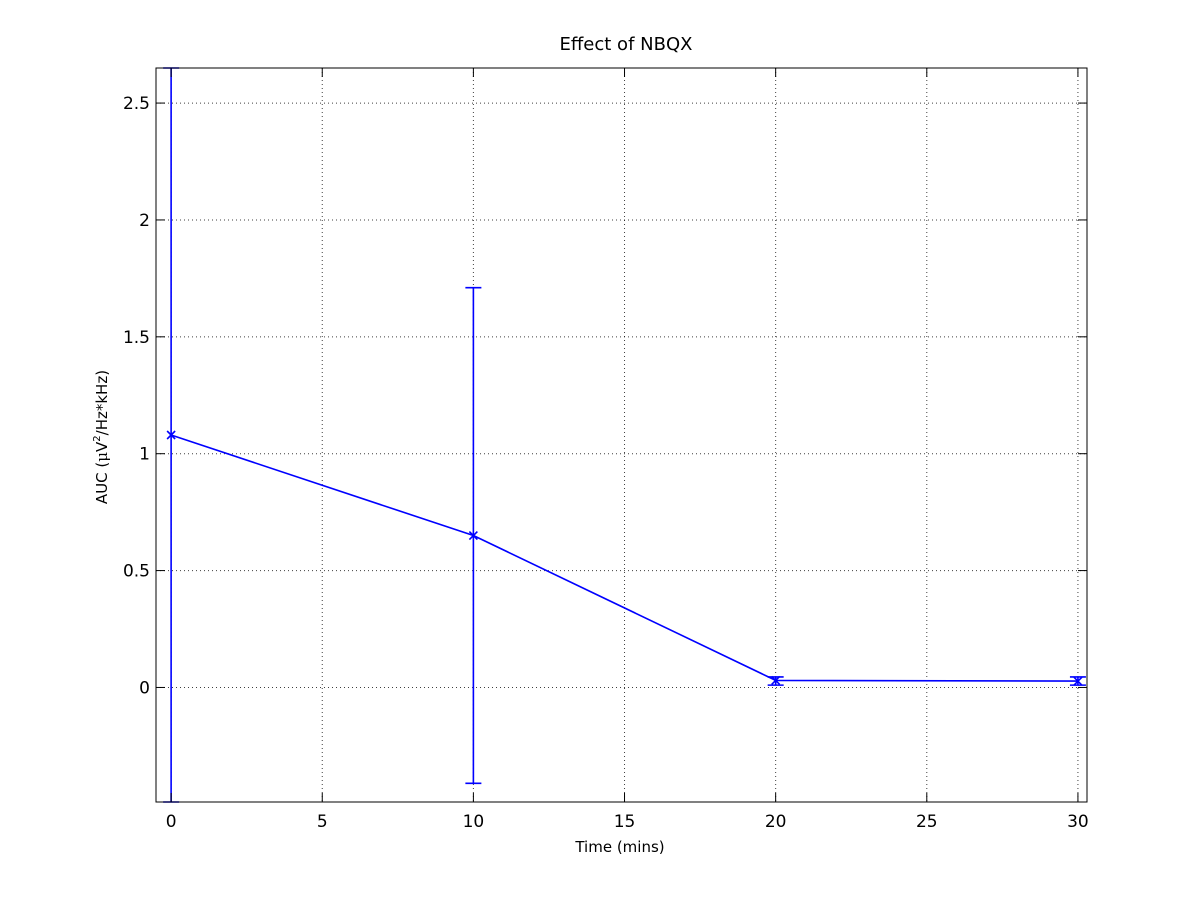  Describe the element at coordinates (144, 455) in the screenshot. I see `y-tick-label: 1` at that location.